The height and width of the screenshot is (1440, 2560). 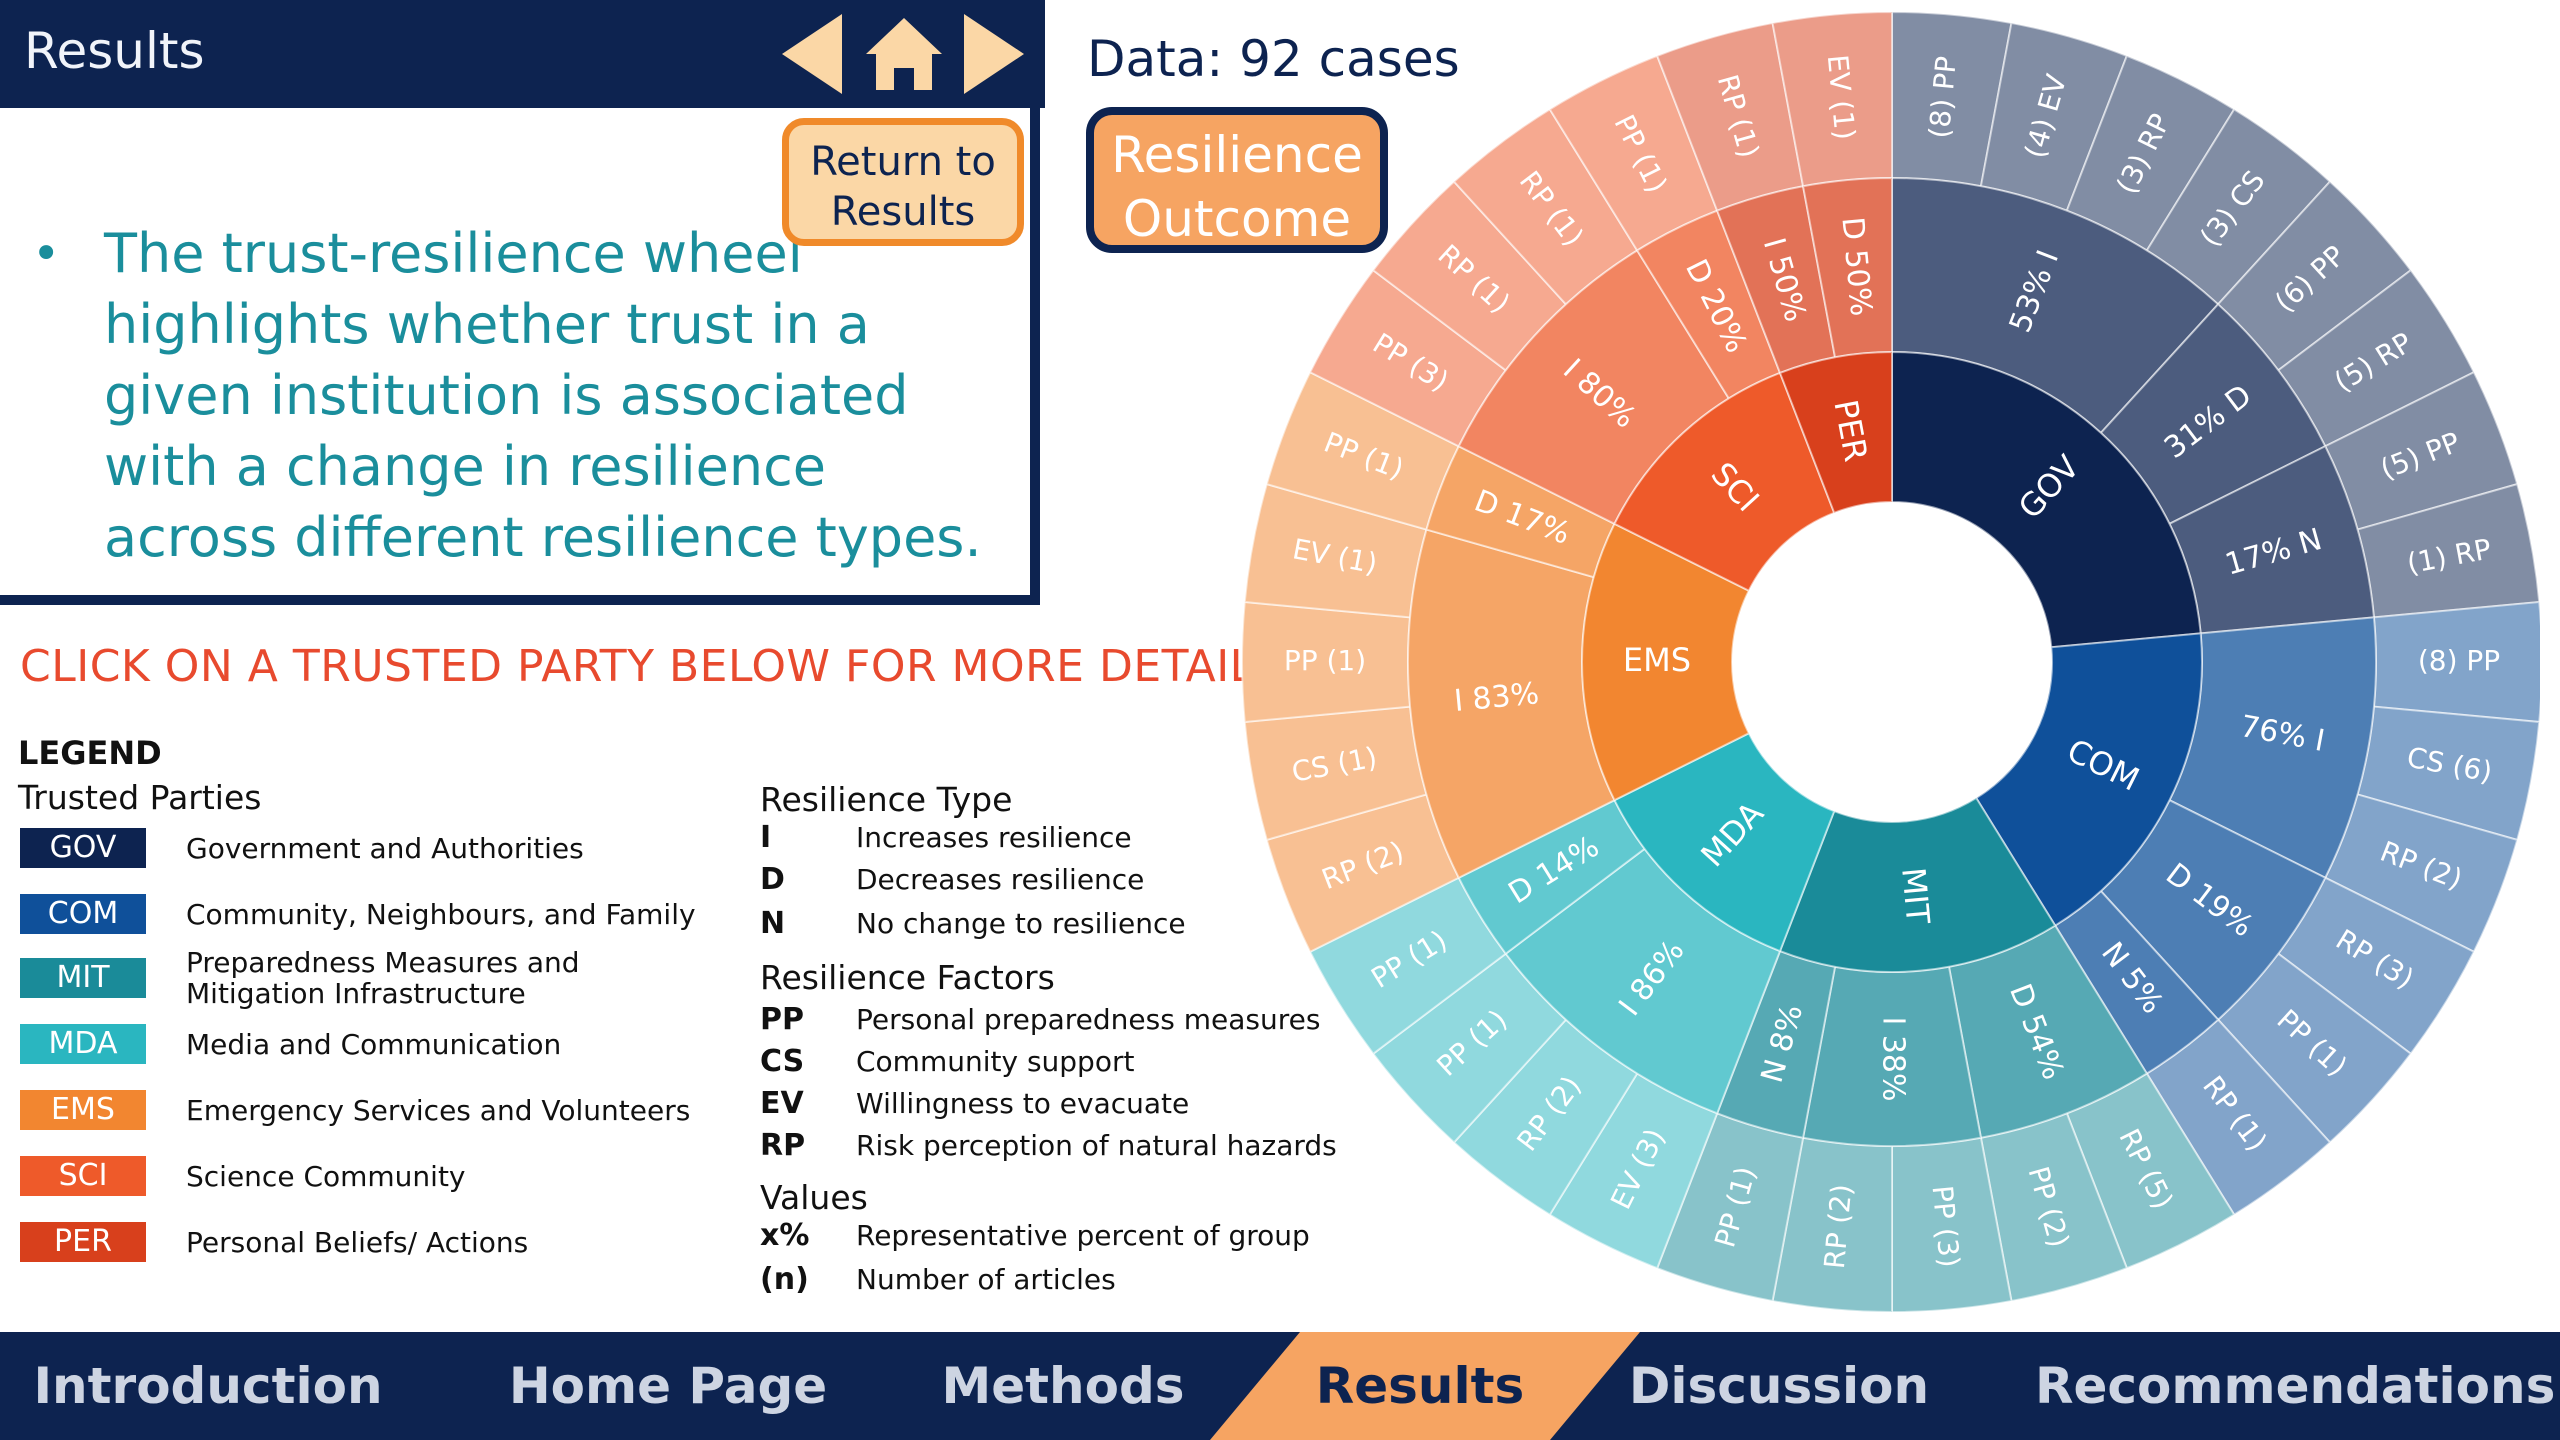 What do you see at coordinates (782, 1019) in the screenshot?
I see `resilience-factor-abbr: PP` at bounding box center [782, 1019].